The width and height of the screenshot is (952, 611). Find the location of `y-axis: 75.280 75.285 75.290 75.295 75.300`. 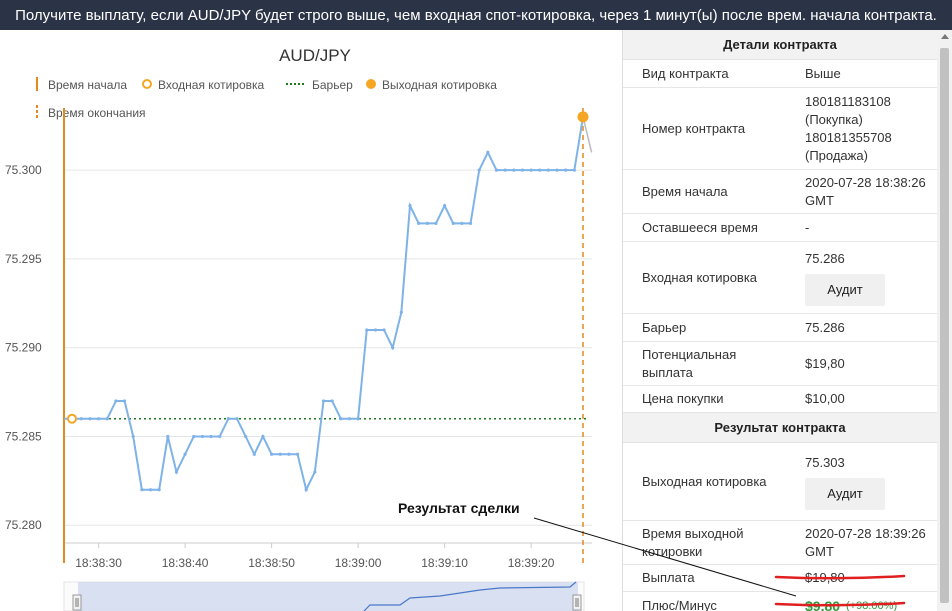

y-axis: 75.280 75.285 75.290 75.295 75.300 is located at coordinates (23, 347).